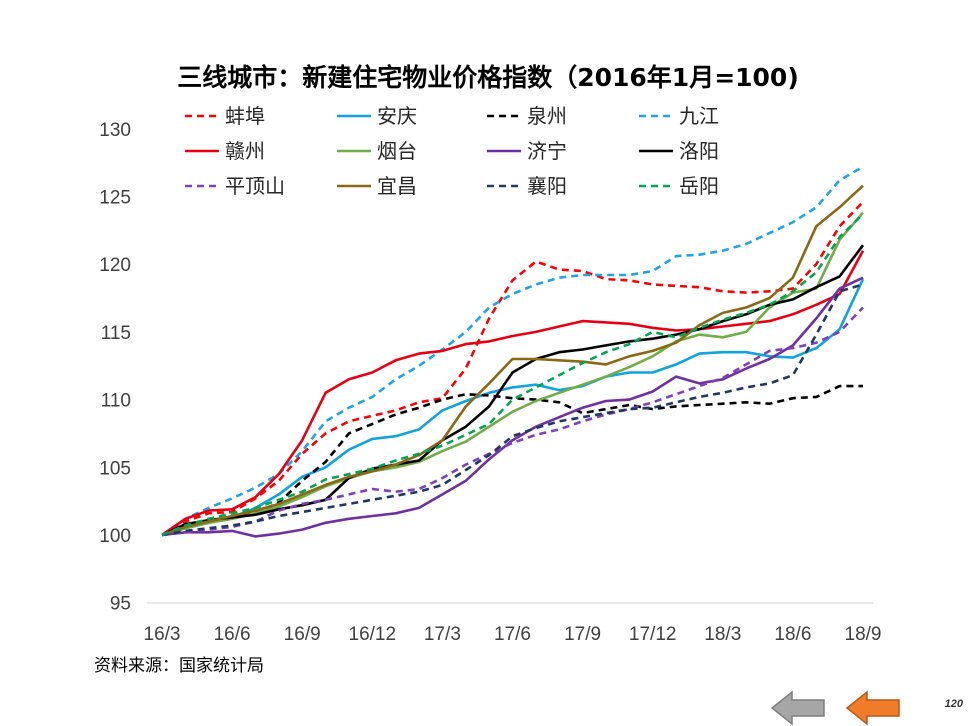 This screenshot has height=726, width=971. I want to click on x-tick-label: 18/3, so click(722, 634).